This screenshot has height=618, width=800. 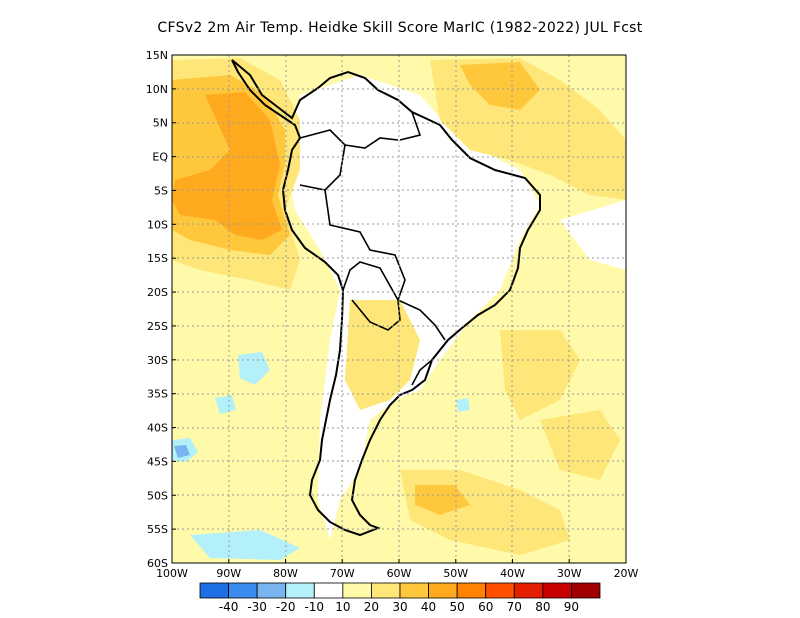 What do you see at coordinates (157, 428) in the screenshot?
I see `lat-tick-label: 40S` at bounding box center [157, 428].